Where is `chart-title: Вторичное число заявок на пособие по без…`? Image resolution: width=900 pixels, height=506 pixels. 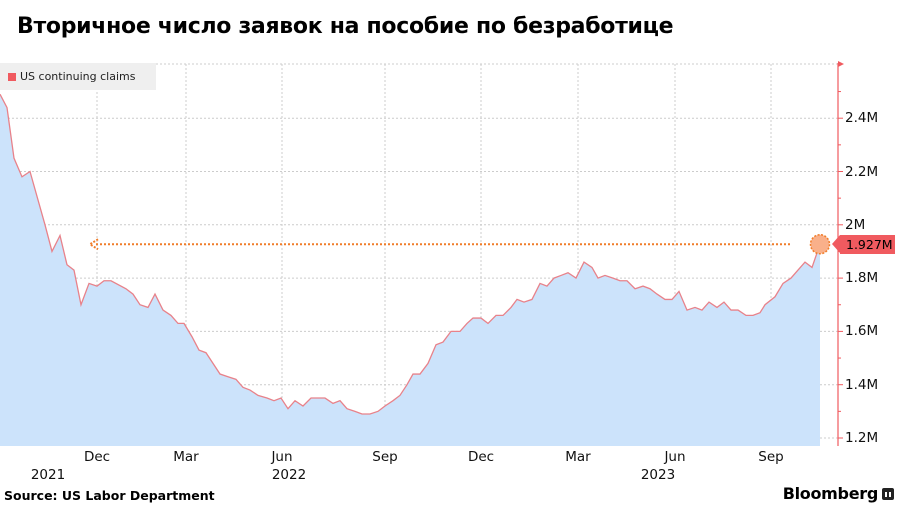
chart-title: Вторичное число заявок на пособие по без… is located at coordinates (345, 26).